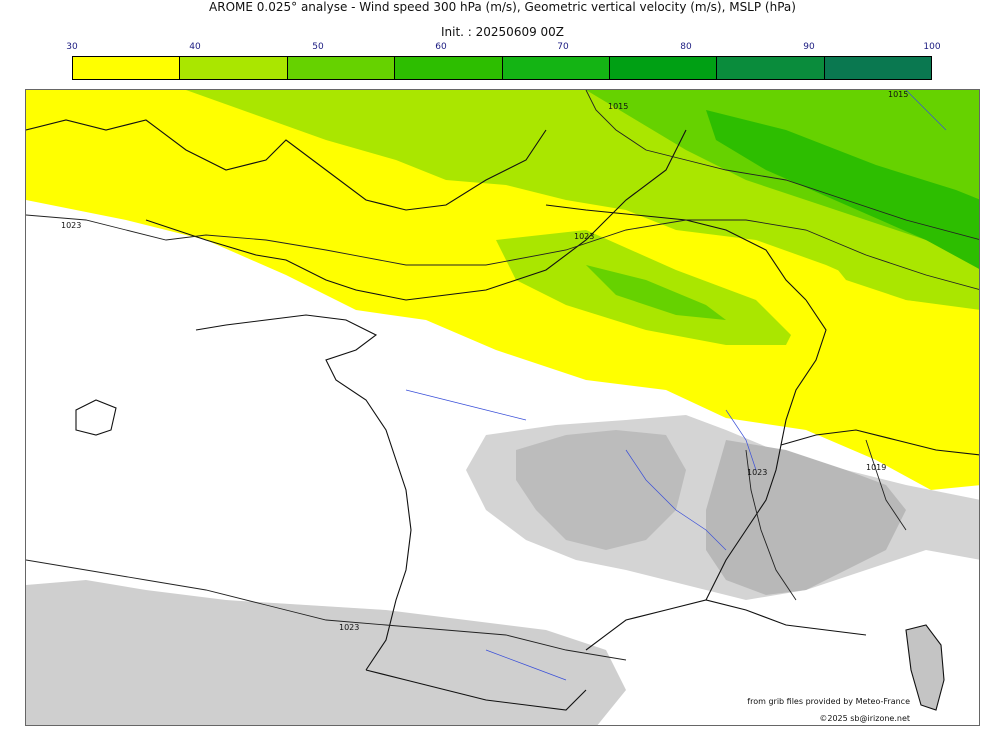 The image size is (1005, 738). I want to click on credit-source: from grib files provided by Meteo-France, so click(828, 701).